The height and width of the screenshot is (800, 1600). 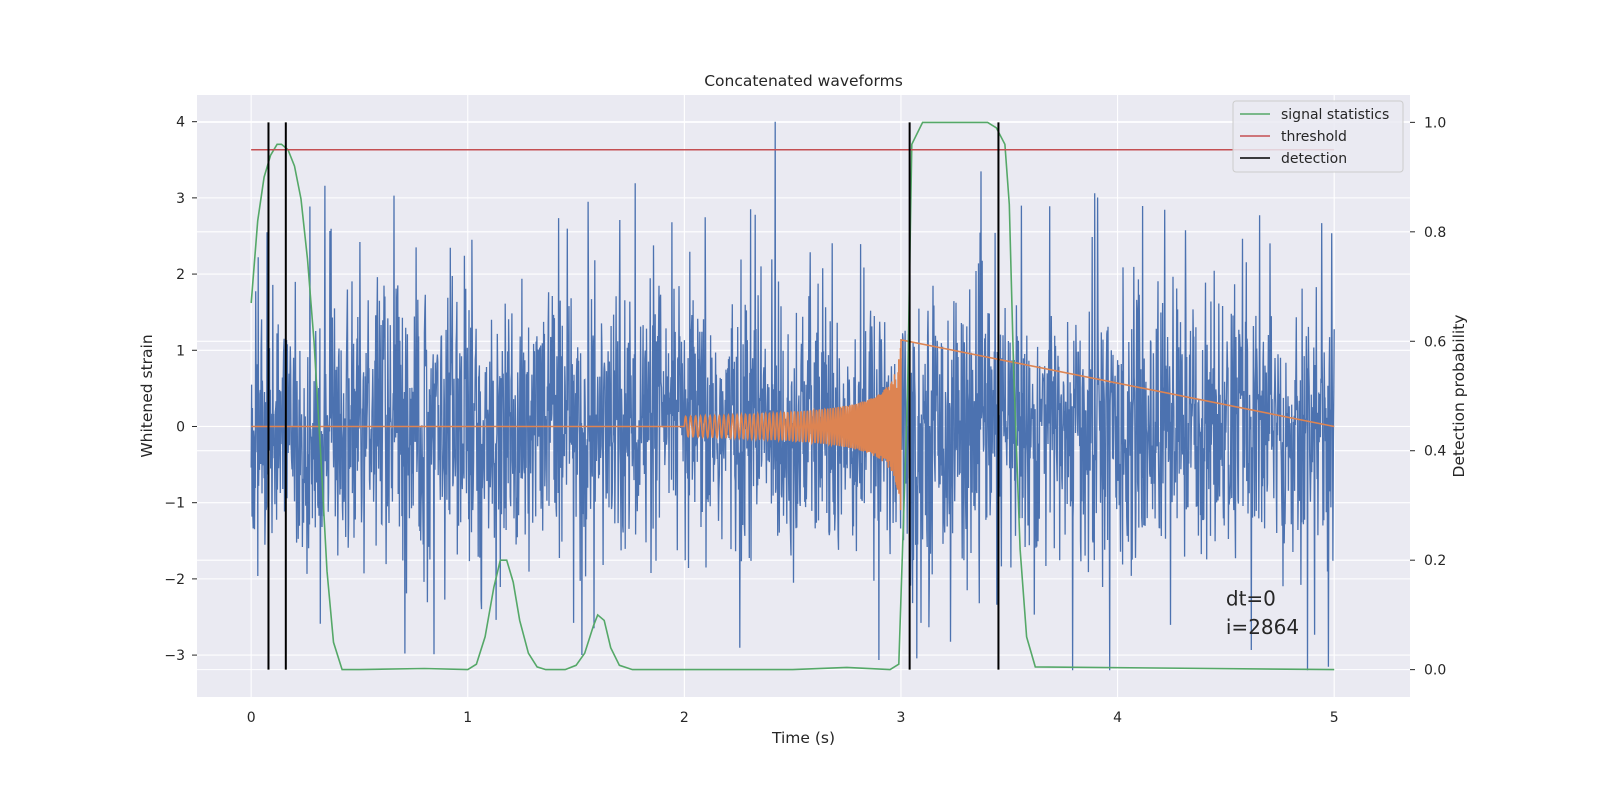 I want to click on y-tick-label: −2, so click(x=174, y=580).